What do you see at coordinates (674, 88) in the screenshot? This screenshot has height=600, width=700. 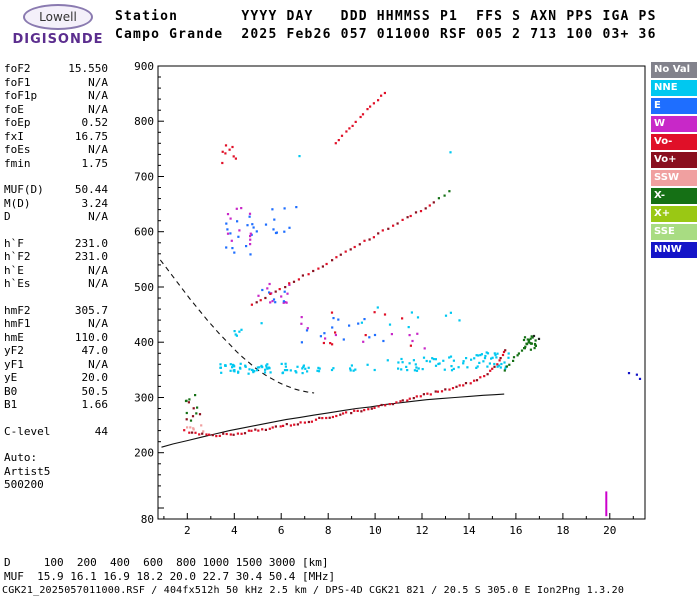 I see `legend-item-nne: NNE` at bounding box center [674, 88].